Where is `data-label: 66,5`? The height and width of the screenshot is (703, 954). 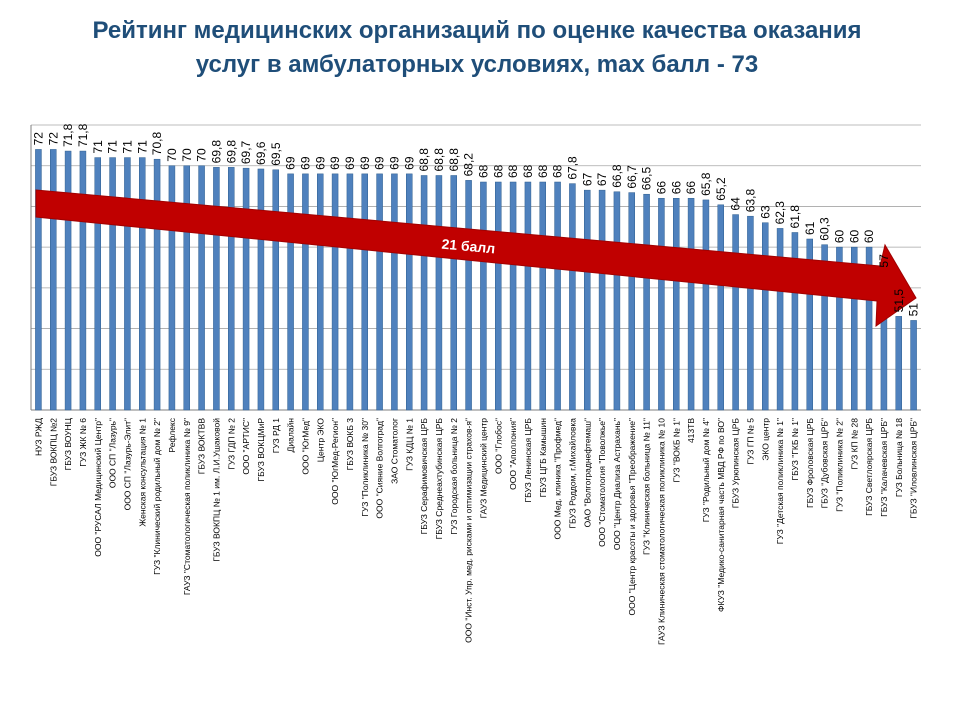
data-label: 66,5 is located at coordinates (647, 179).